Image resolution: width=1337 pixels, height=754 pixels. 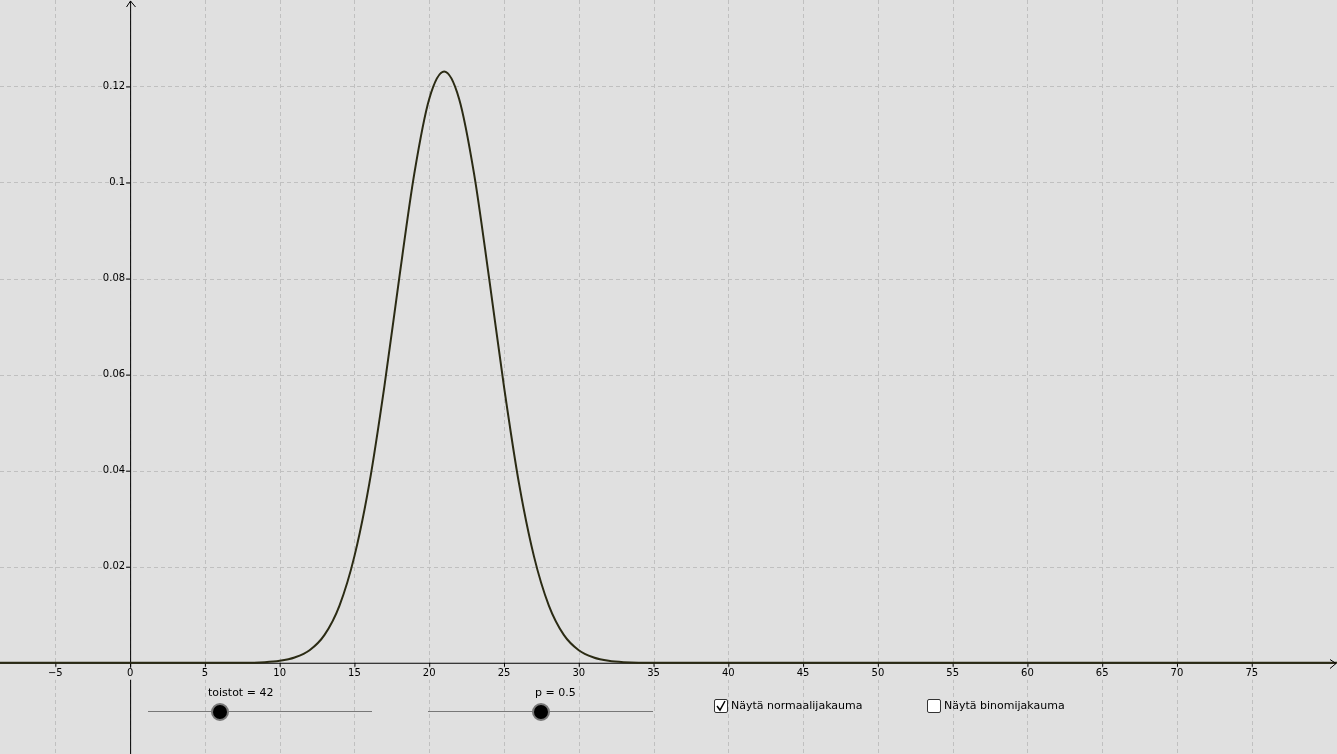 I want to click on x-tick-label: 40, so click(x=728, y=673).